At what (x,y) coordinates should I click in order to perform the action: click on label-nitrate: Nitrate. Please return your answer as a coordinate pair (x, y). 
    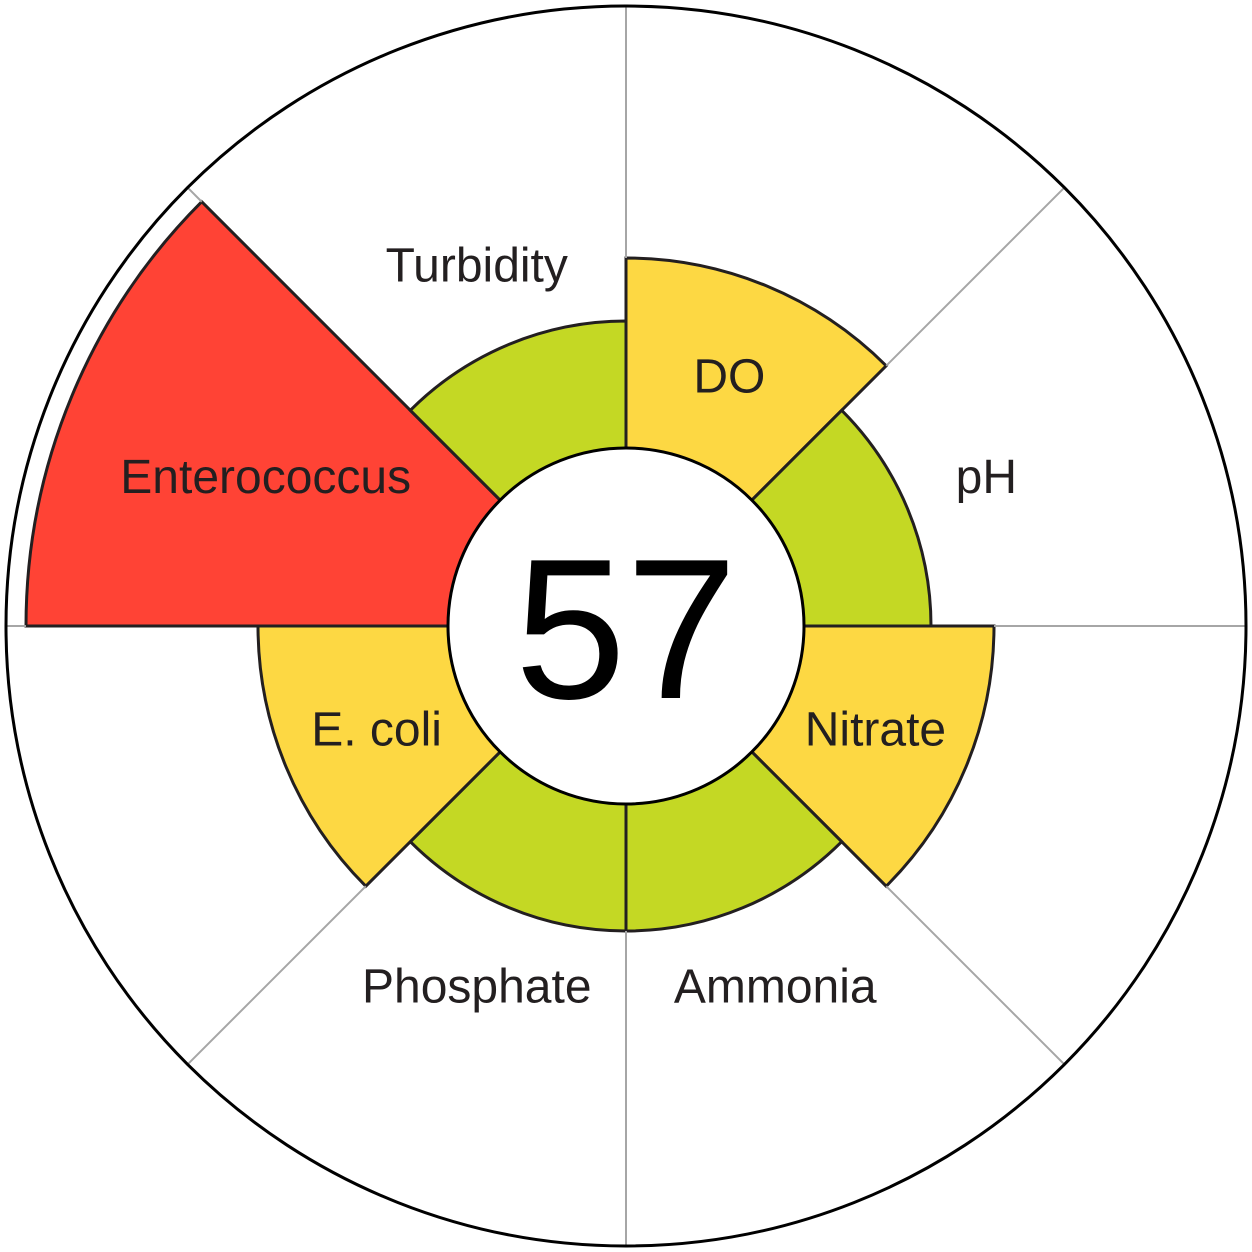
    Looking at the image, I should click on (875, 729).